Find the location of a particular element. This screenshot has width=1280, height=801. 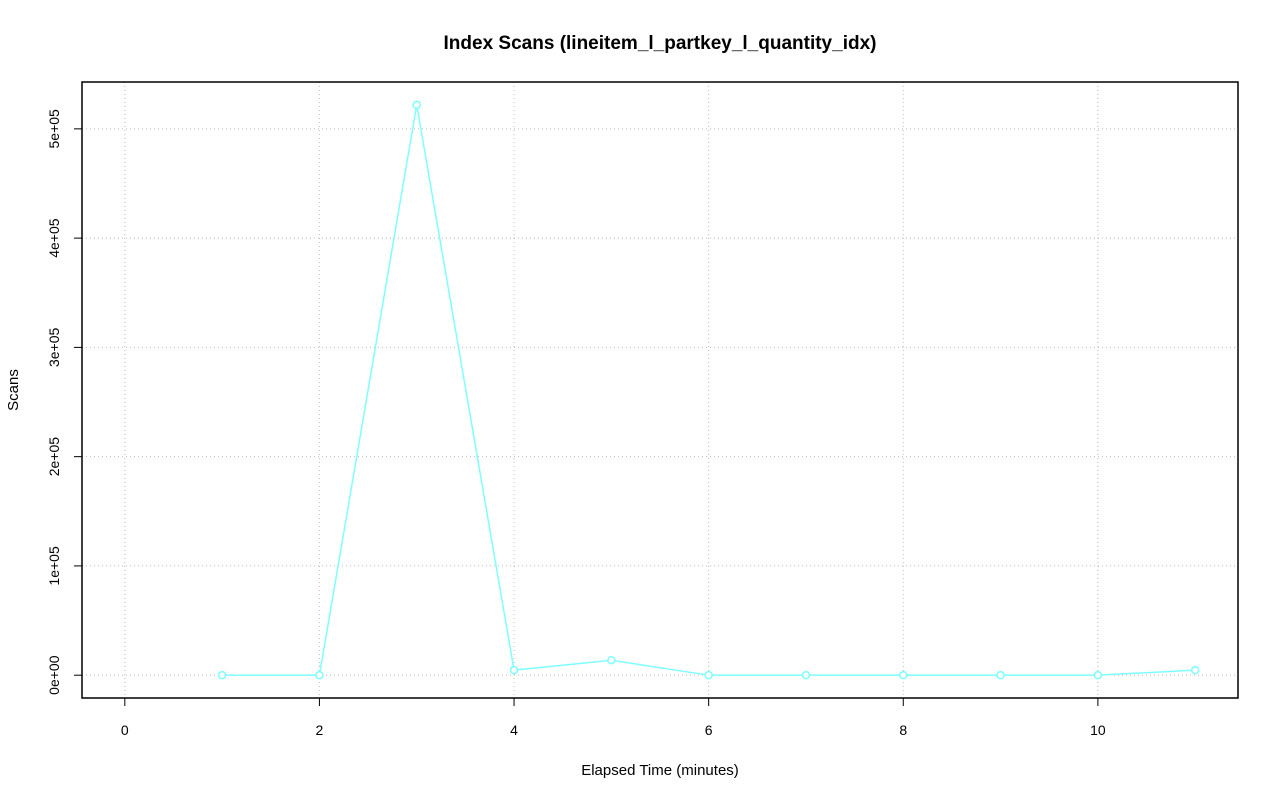

x-axis-label: Elapsed Time (minutes) is located at coordinates (660, 770).